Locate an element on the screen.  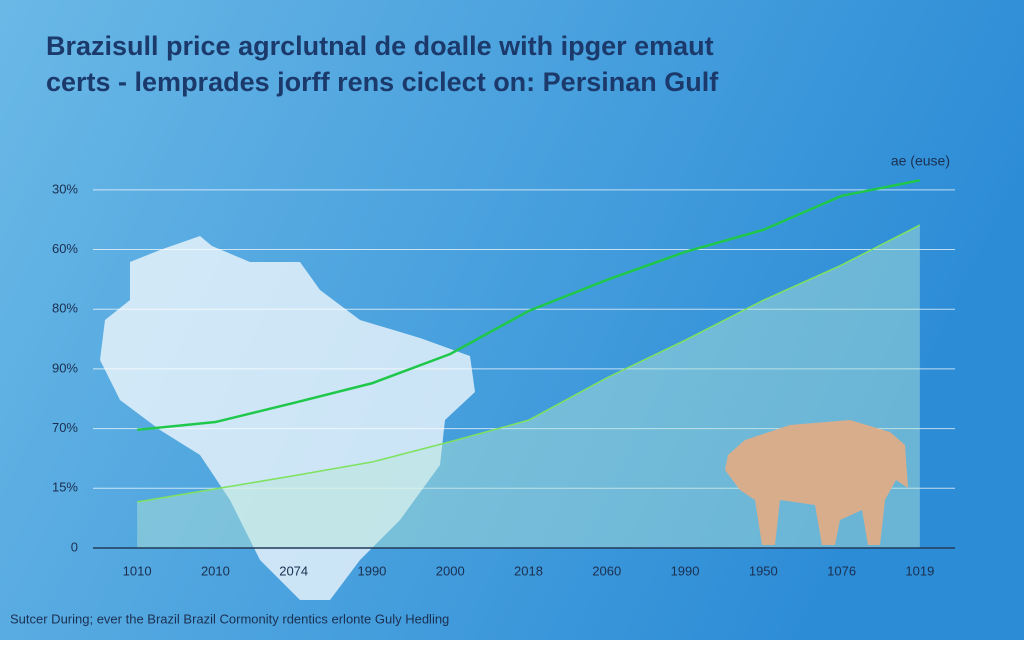
y-tick-label: 15% is located at coordinates (65, 487).